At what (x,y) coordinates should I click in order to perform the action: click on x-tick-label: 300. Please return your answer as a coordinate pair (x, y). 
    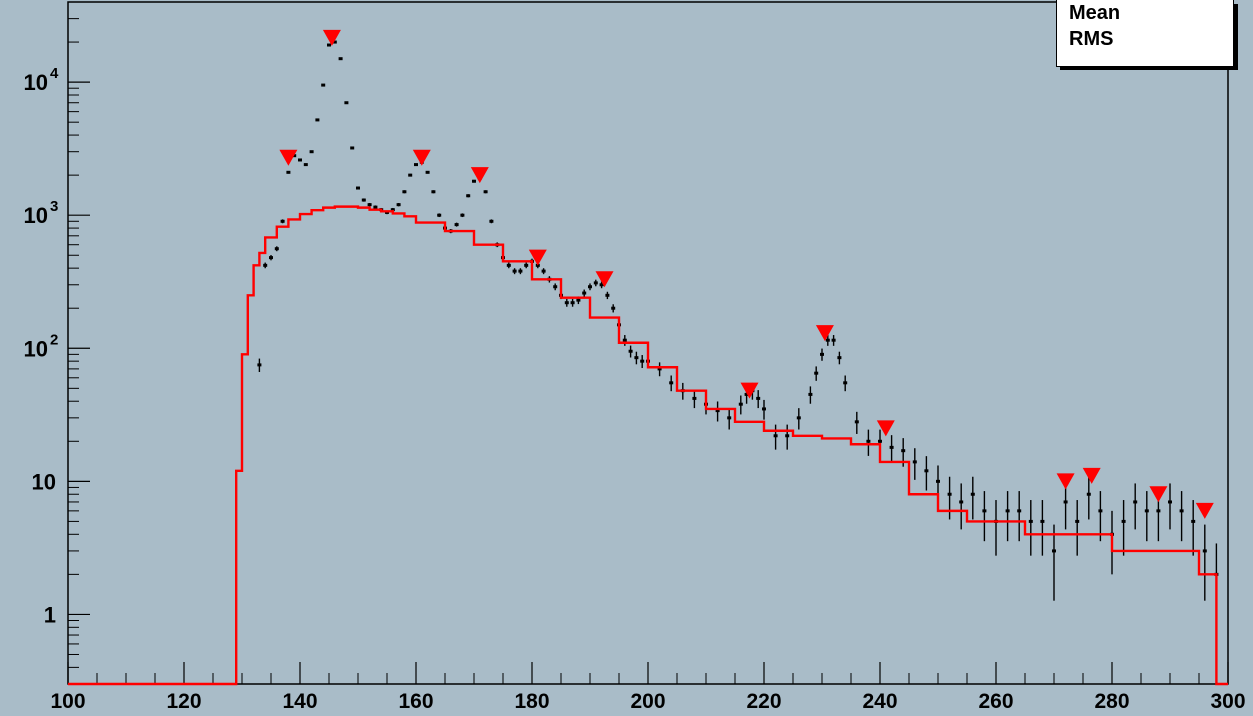
    Looking at the image, I should click on (1227, 701).